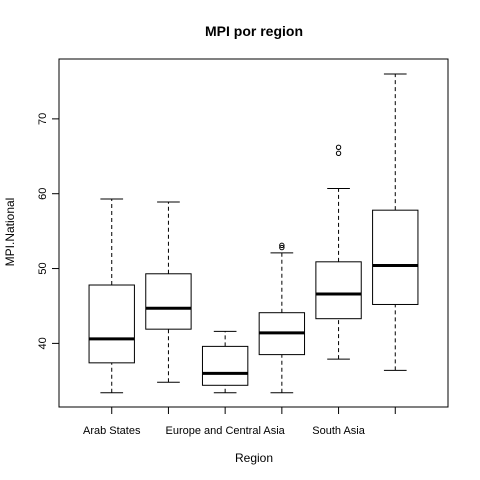 The width and height of the screenshot is (480, 480). Describe the element at coordinates (43, 343) in the screenshot. I see `y-tick-label: 40` at that location.